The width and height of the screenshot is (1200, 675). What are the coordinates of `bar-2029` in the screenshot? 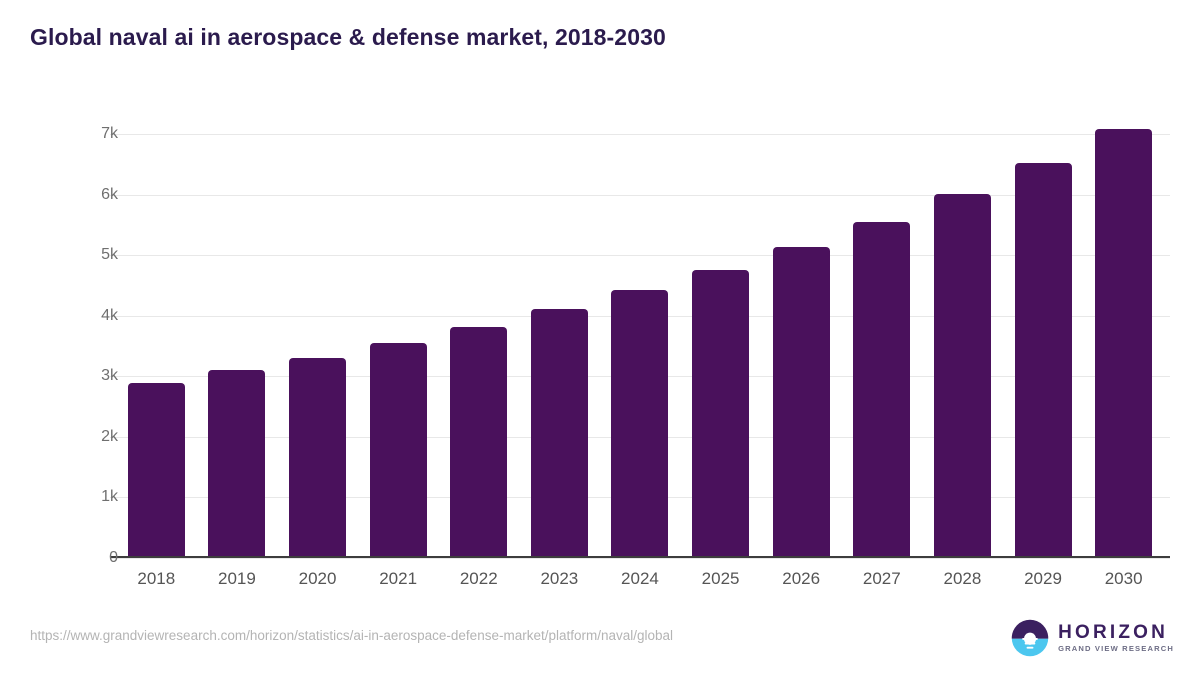 It's located at (1043, 360).